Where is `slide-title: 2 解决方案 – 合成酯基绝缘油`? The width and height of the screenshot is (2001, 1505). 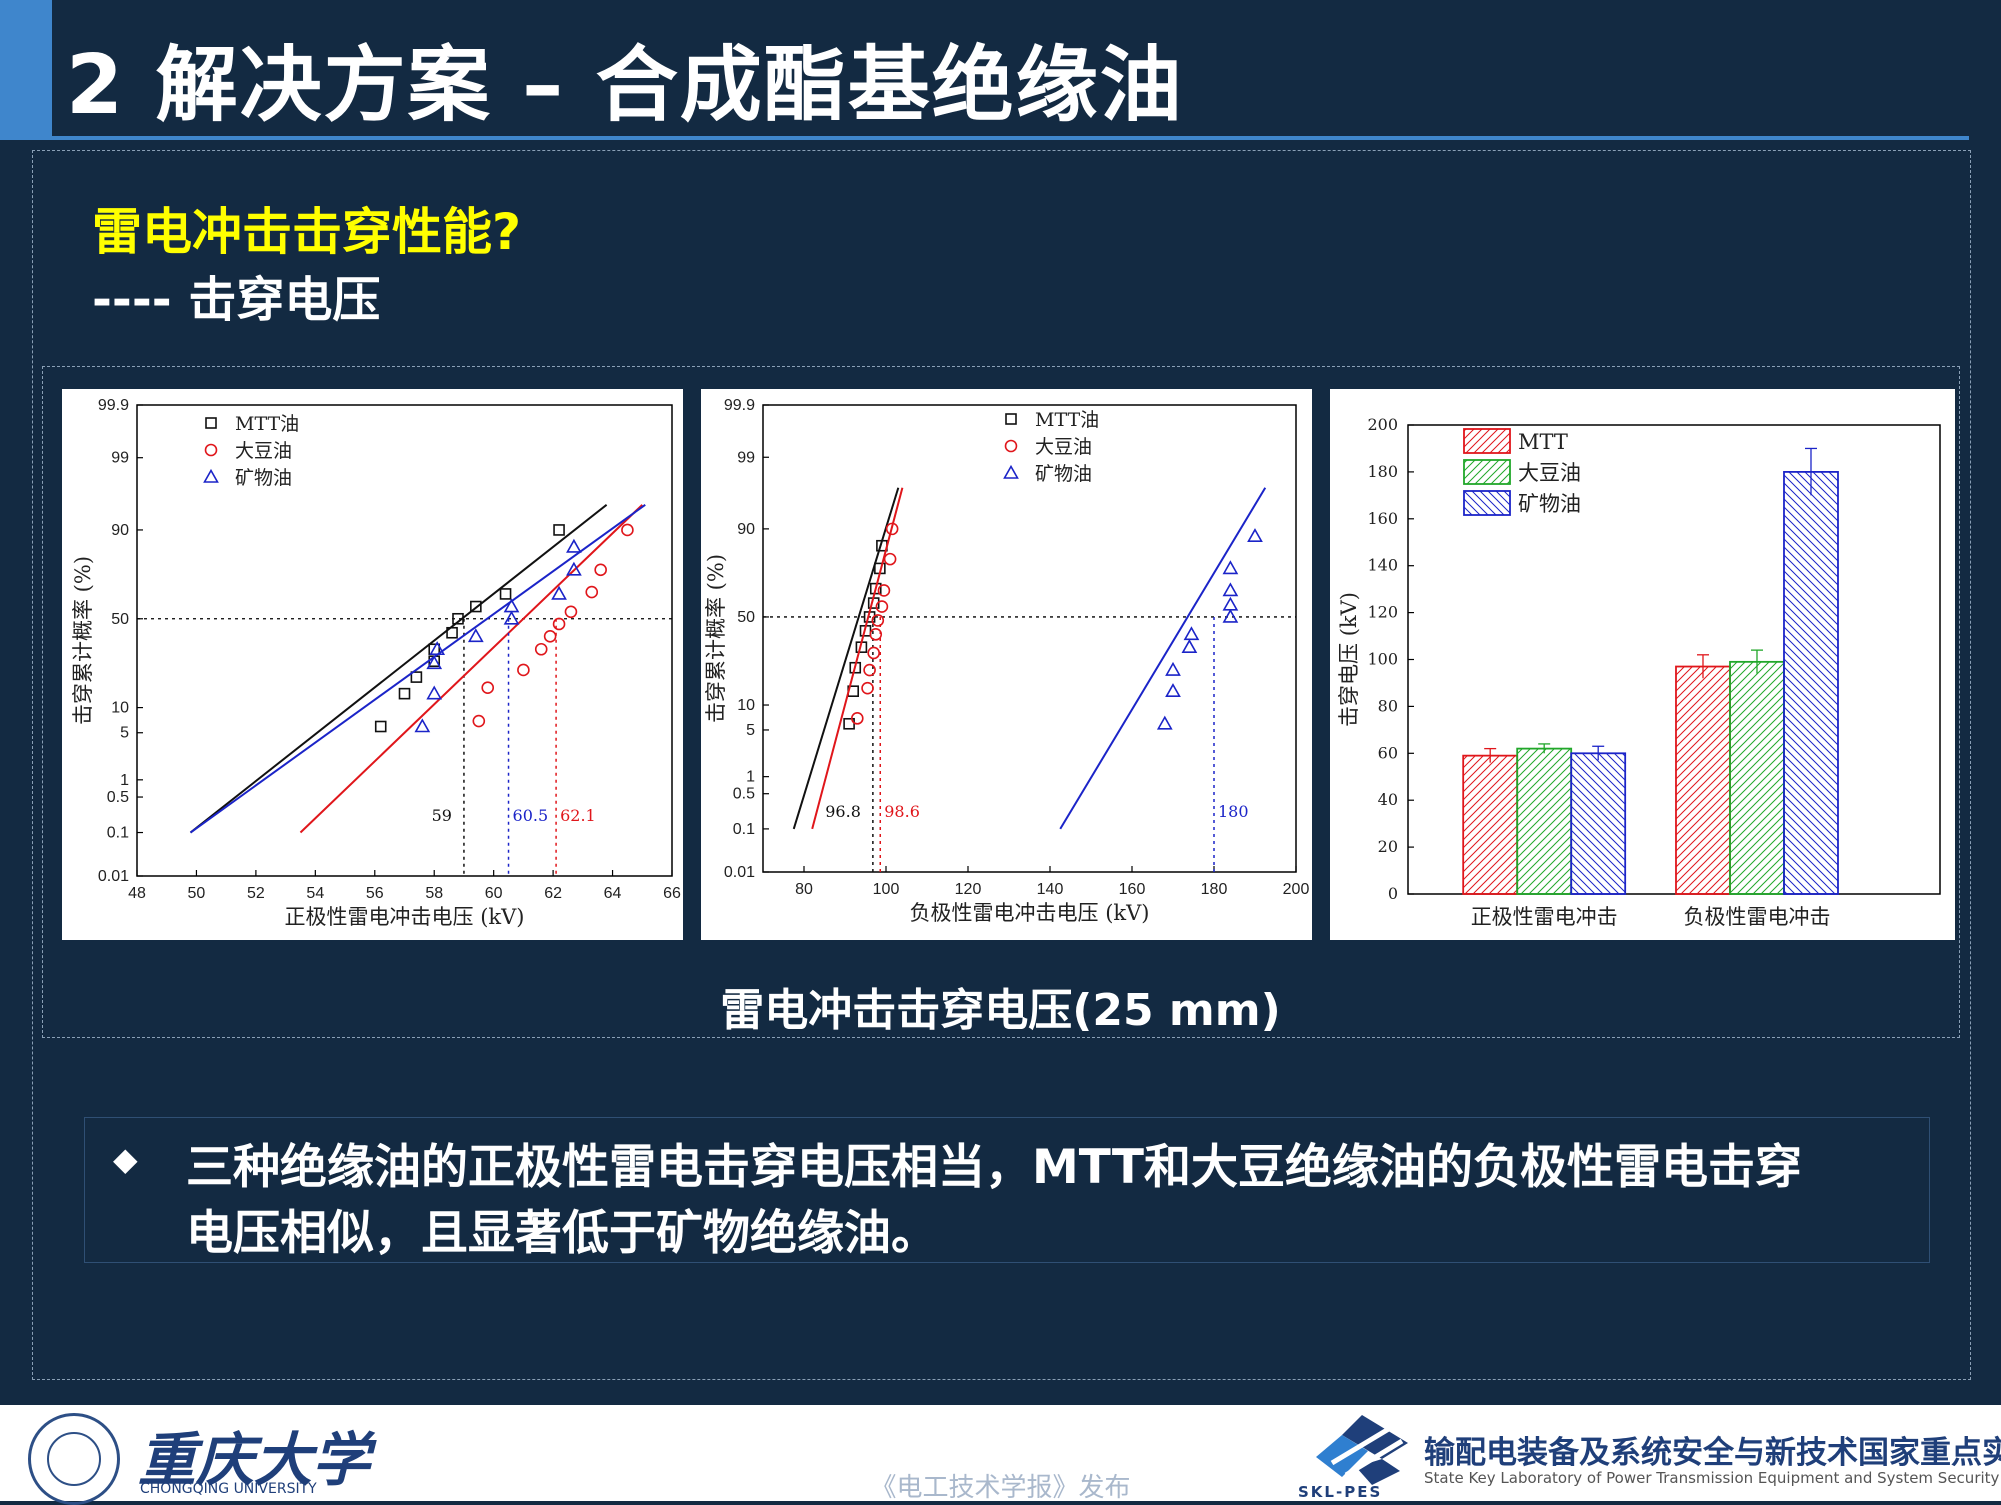
slide-title: 2 解决方案 – 合成酯基绝缘油 is located at coordinates (625, 85).